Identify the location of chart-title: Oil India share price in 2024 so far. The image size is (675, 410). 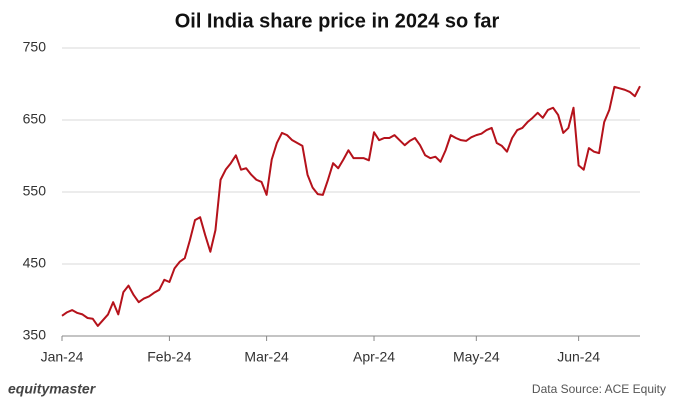
(337, 21).